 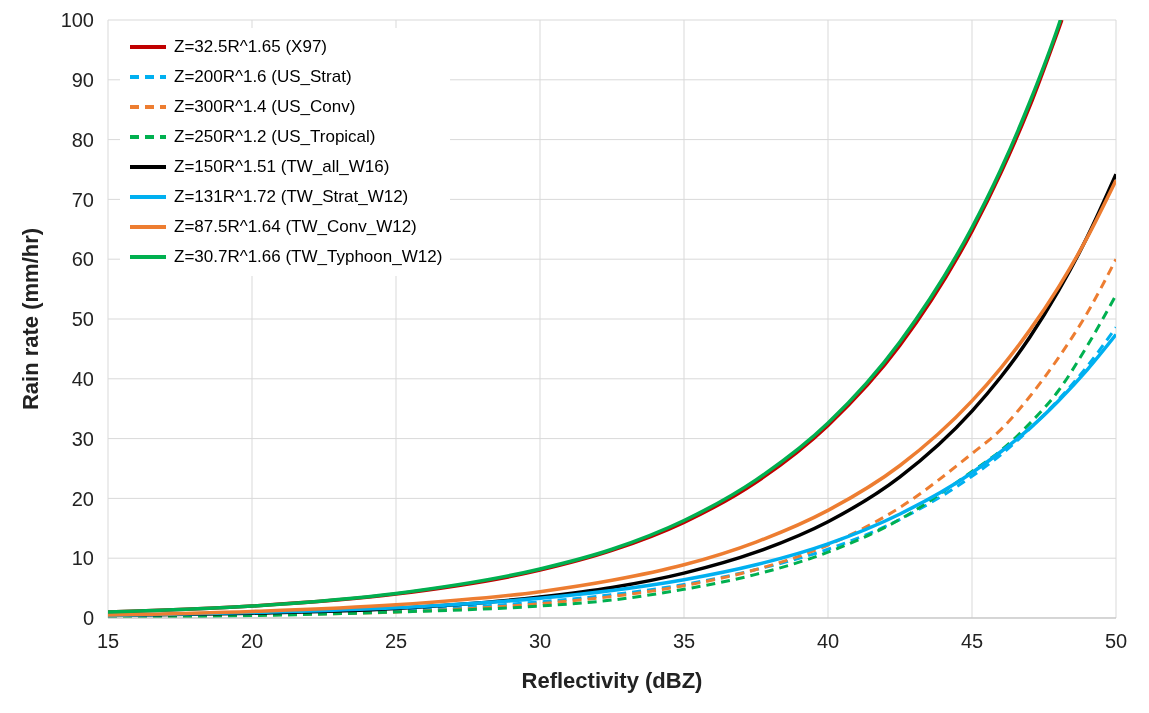 What do you see at coordinates (282, 167) in the screenshot?
I see `legend-label: Z=150R^1.51 (TW_all_W16)` at bounding box center [282, 167].